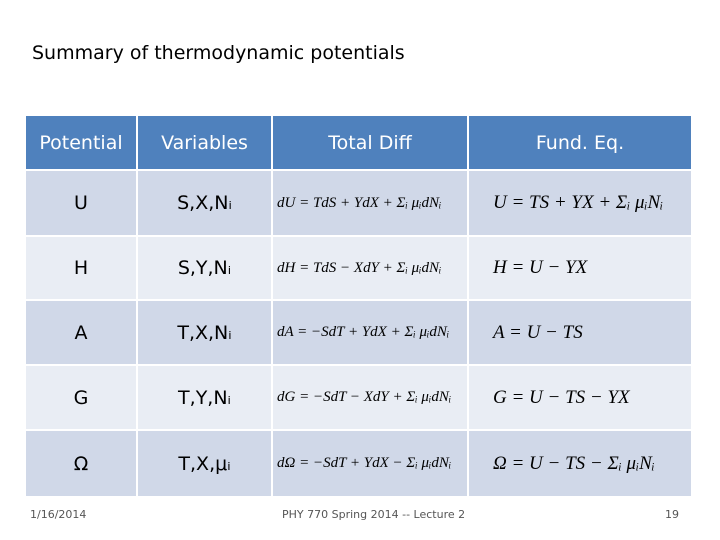 The width and height of the screenshot is (720, 540). What do you see at coordinates (204, 332) in the screenshot?
I see `table-cell: T,X,Nᵢ` at bounding box center [204, 332].